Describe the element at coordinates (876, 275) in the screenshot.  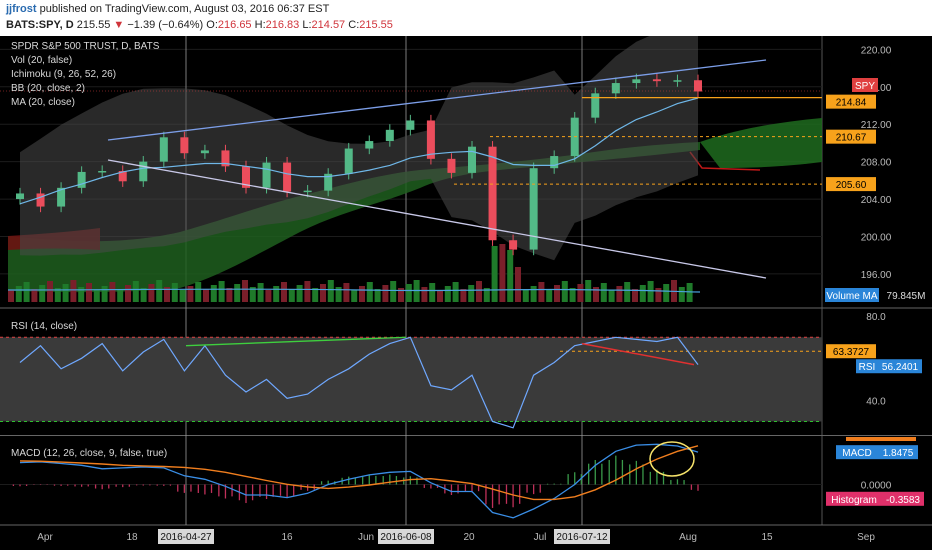
I see `price-tick-label: 196.00` at that location.